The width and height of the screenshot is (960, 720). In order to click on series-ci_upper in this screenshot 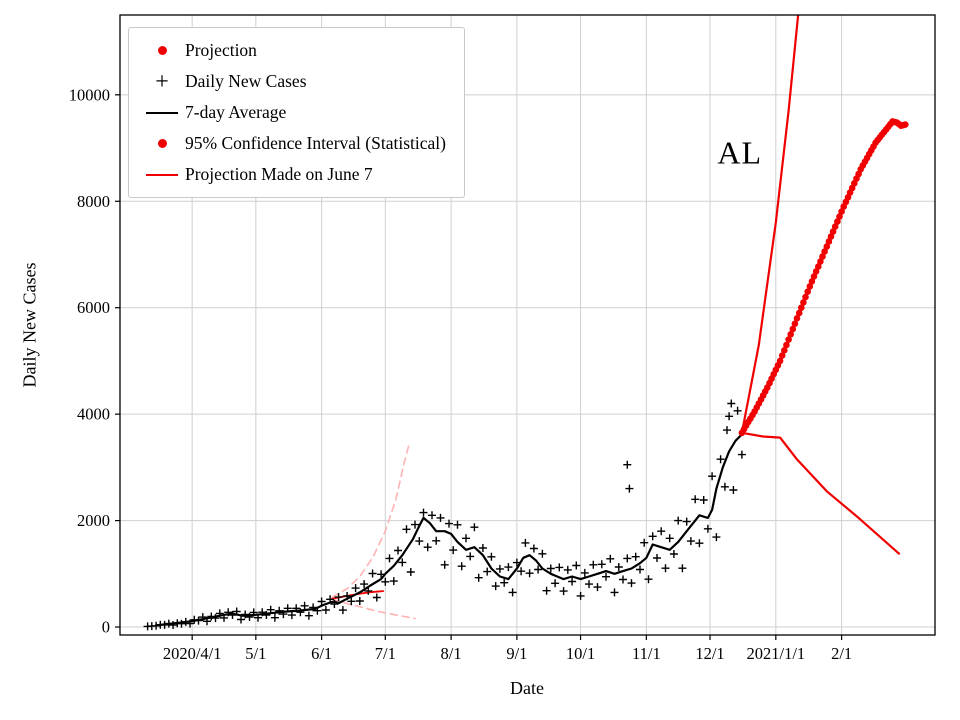, I will do `click(770, 224)`.